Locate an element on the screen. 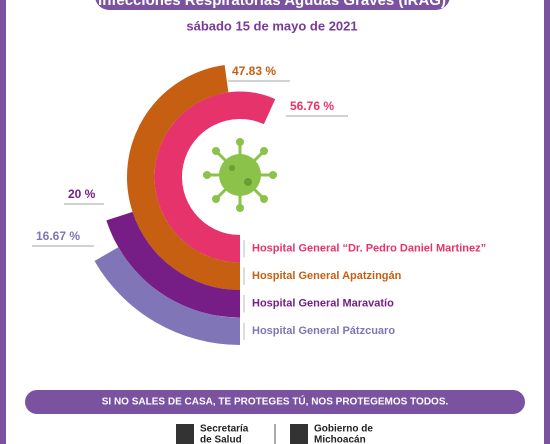 Image resolution: width=550 pixels, height=444 pixels. right-border is located at coordinates (547, 222).